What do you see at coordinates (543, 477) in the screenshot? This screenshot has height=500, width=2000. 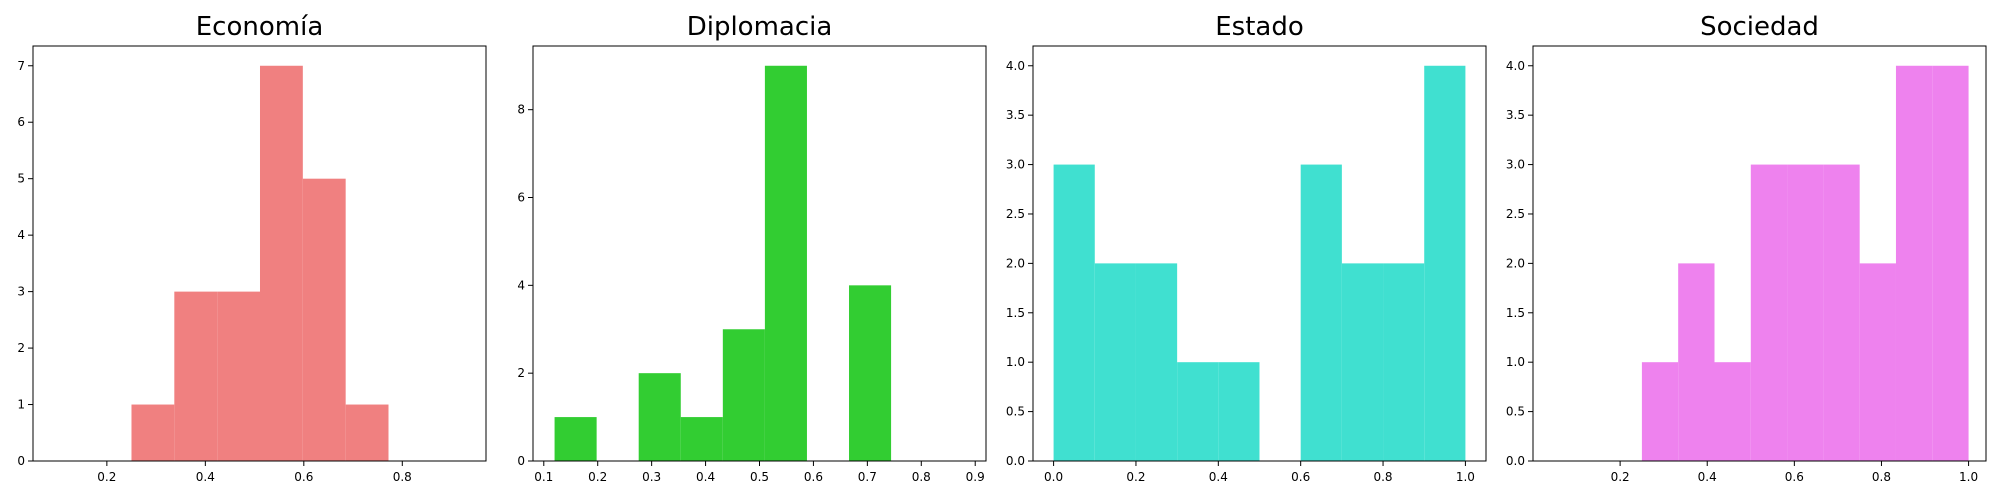 I see `x-tick-label: 0.1` at bounding box center [543, 477].